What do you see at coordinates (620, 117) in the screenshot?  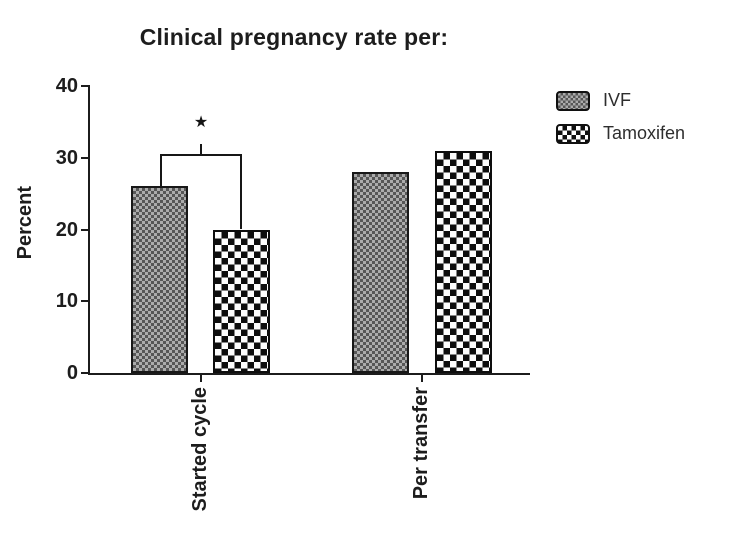 I see `legend: IVF Tamoxifen` at bounding box center [620, 117].